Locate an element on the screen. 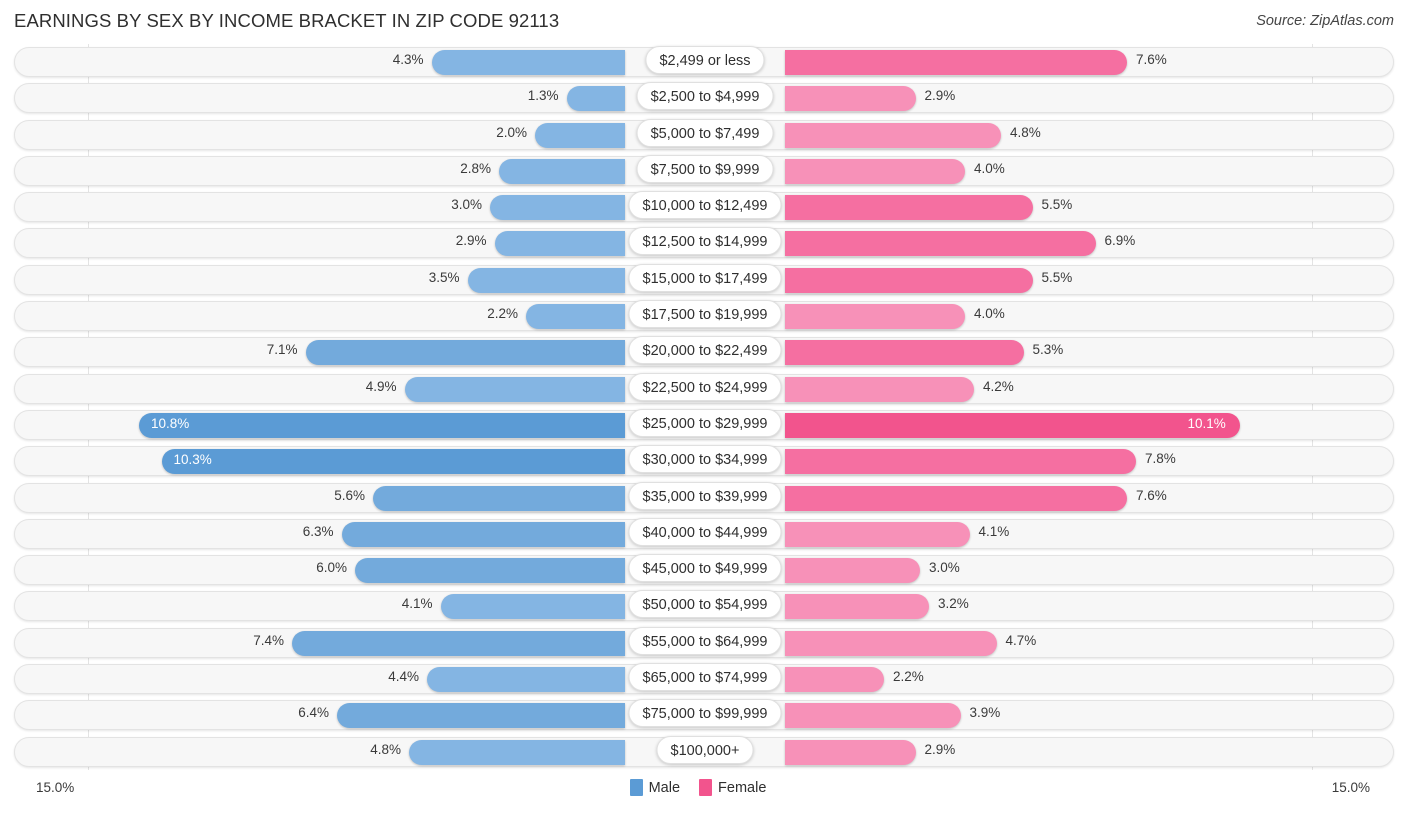 The image size is (1406, 813). chart-row: 2.2% 4.0% $17,500 to $19,999 is located at coordinates (703, 316).